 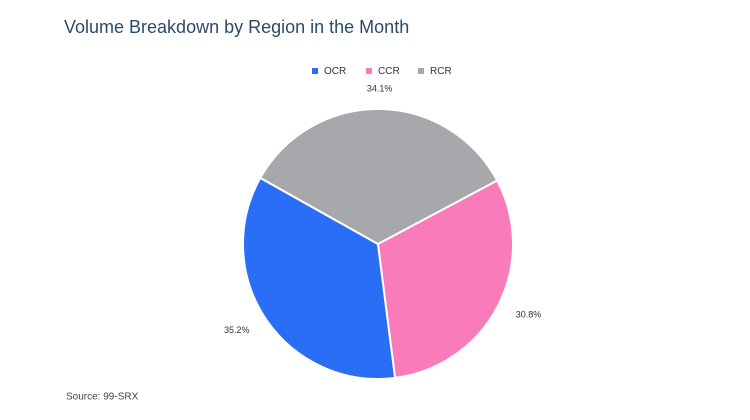 I want to click on legend-label: RCR, so click(x=441, y=71).